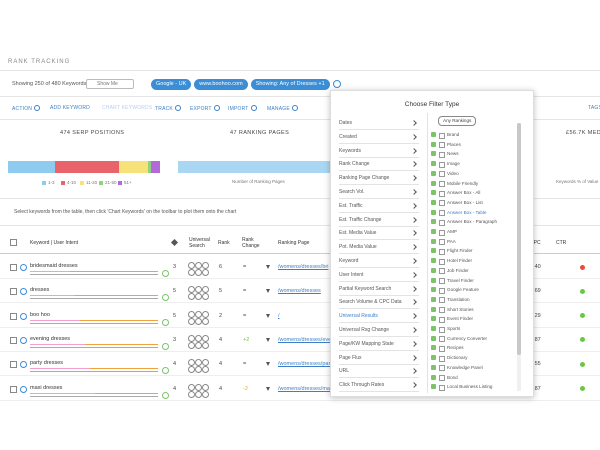  Describe the element at coordinates (39, 62) in the screenshot. I see `page-title: RANK TRACKING` at that location.